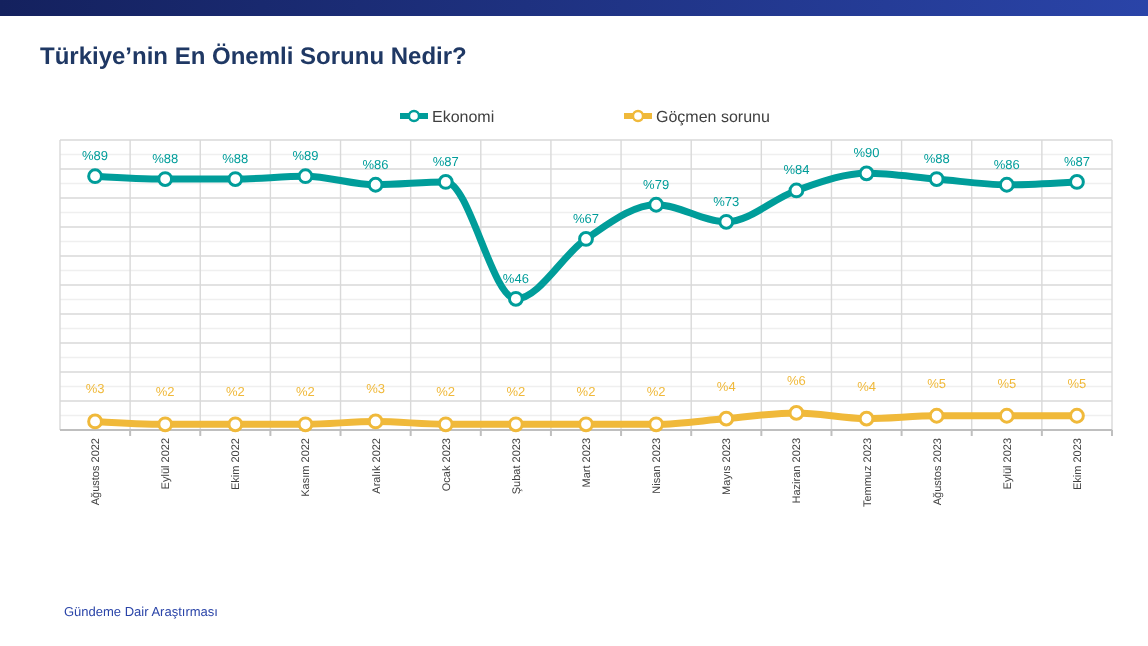  I want to click on chart-title: Türkiye’nin En Önemli Sorunu Nedir?, so click(253, 56).